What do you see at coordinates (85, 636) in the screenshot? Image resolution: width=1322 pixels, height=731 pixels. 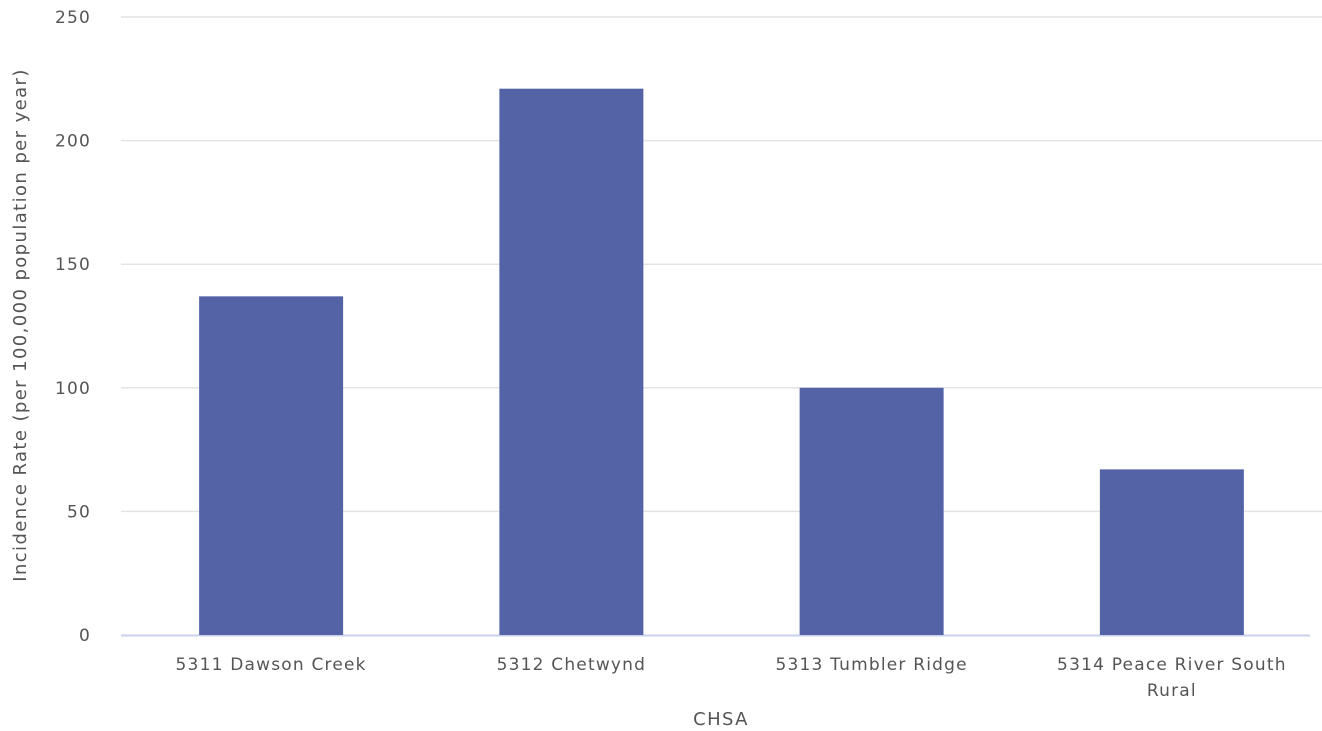 I see `y-tick-label: 0` at bounding box center [85, 636].